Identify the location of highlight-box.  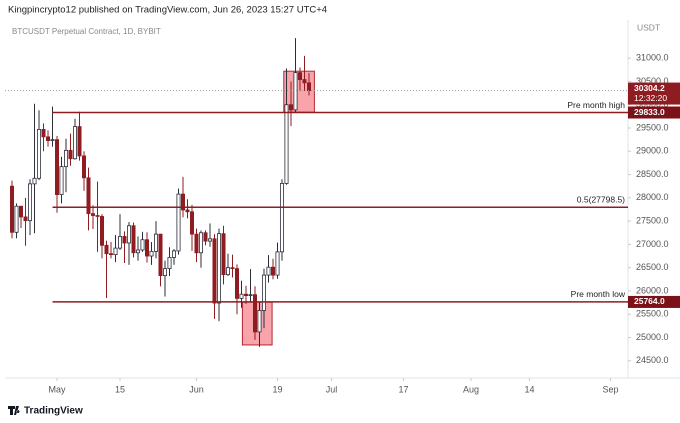
(257, 323).